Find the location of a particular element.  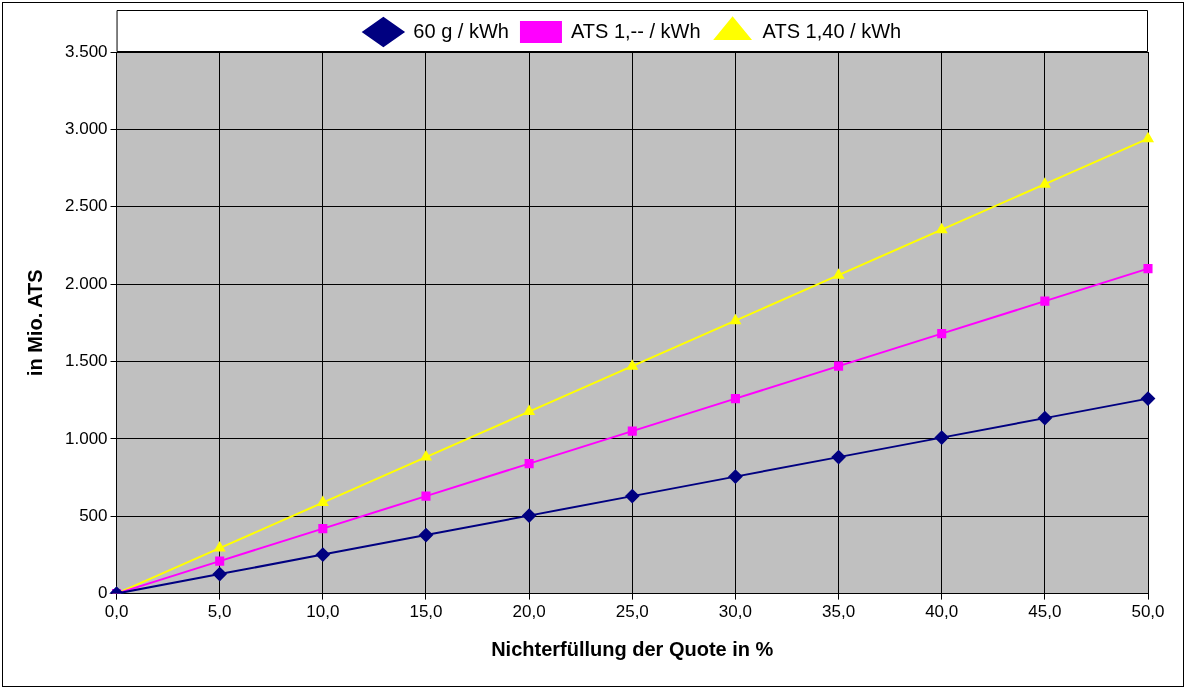

x-tick-label: 45,0 is located at coordinates (1045, 612).